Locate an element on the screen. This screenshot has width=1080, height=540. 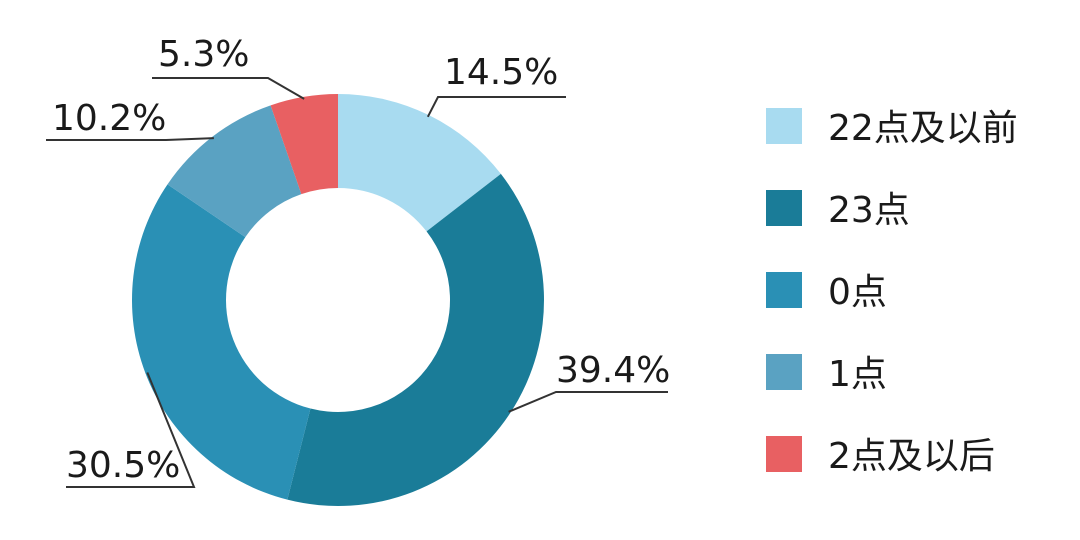
slice-value-label-4: 10.2% is located at coordinates (109, 118).